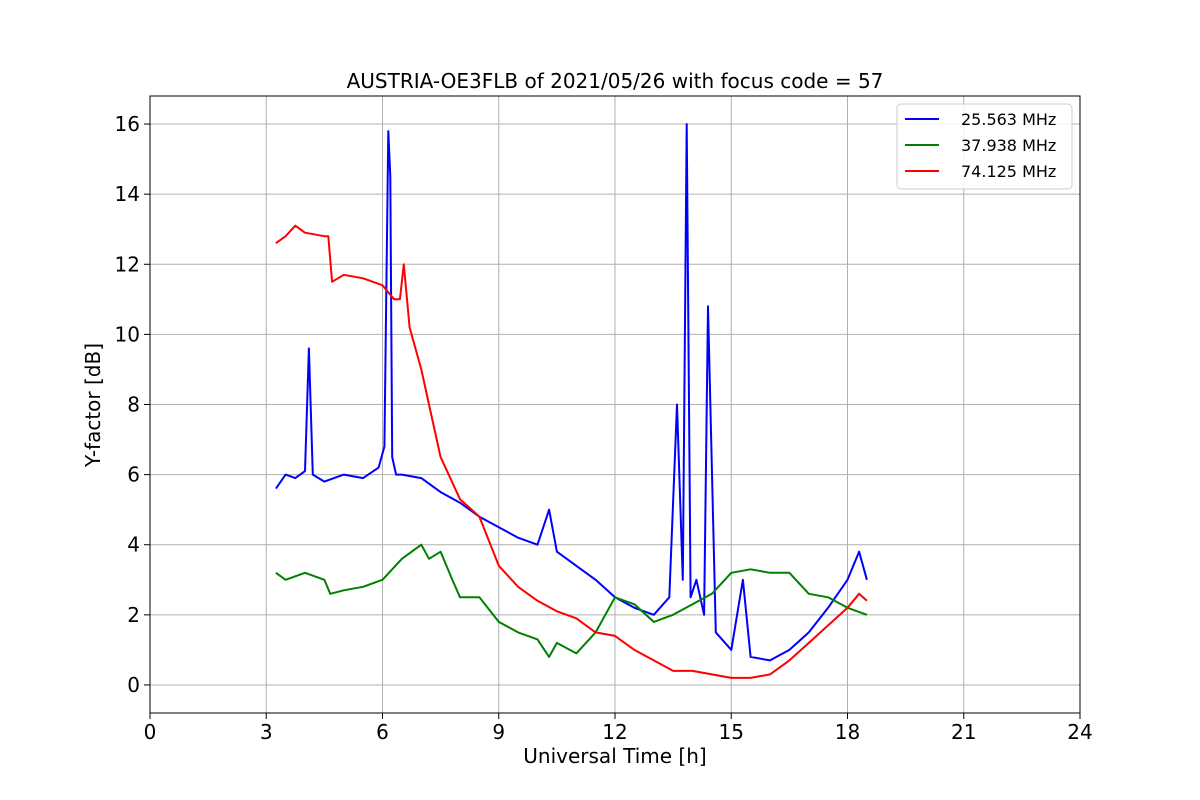 The width and height of the screenshot is (1200, 800). Describe the element at coordinates (1008, 171) in the screenshot. I see `legend-label: 74.125 MHz` at that location.